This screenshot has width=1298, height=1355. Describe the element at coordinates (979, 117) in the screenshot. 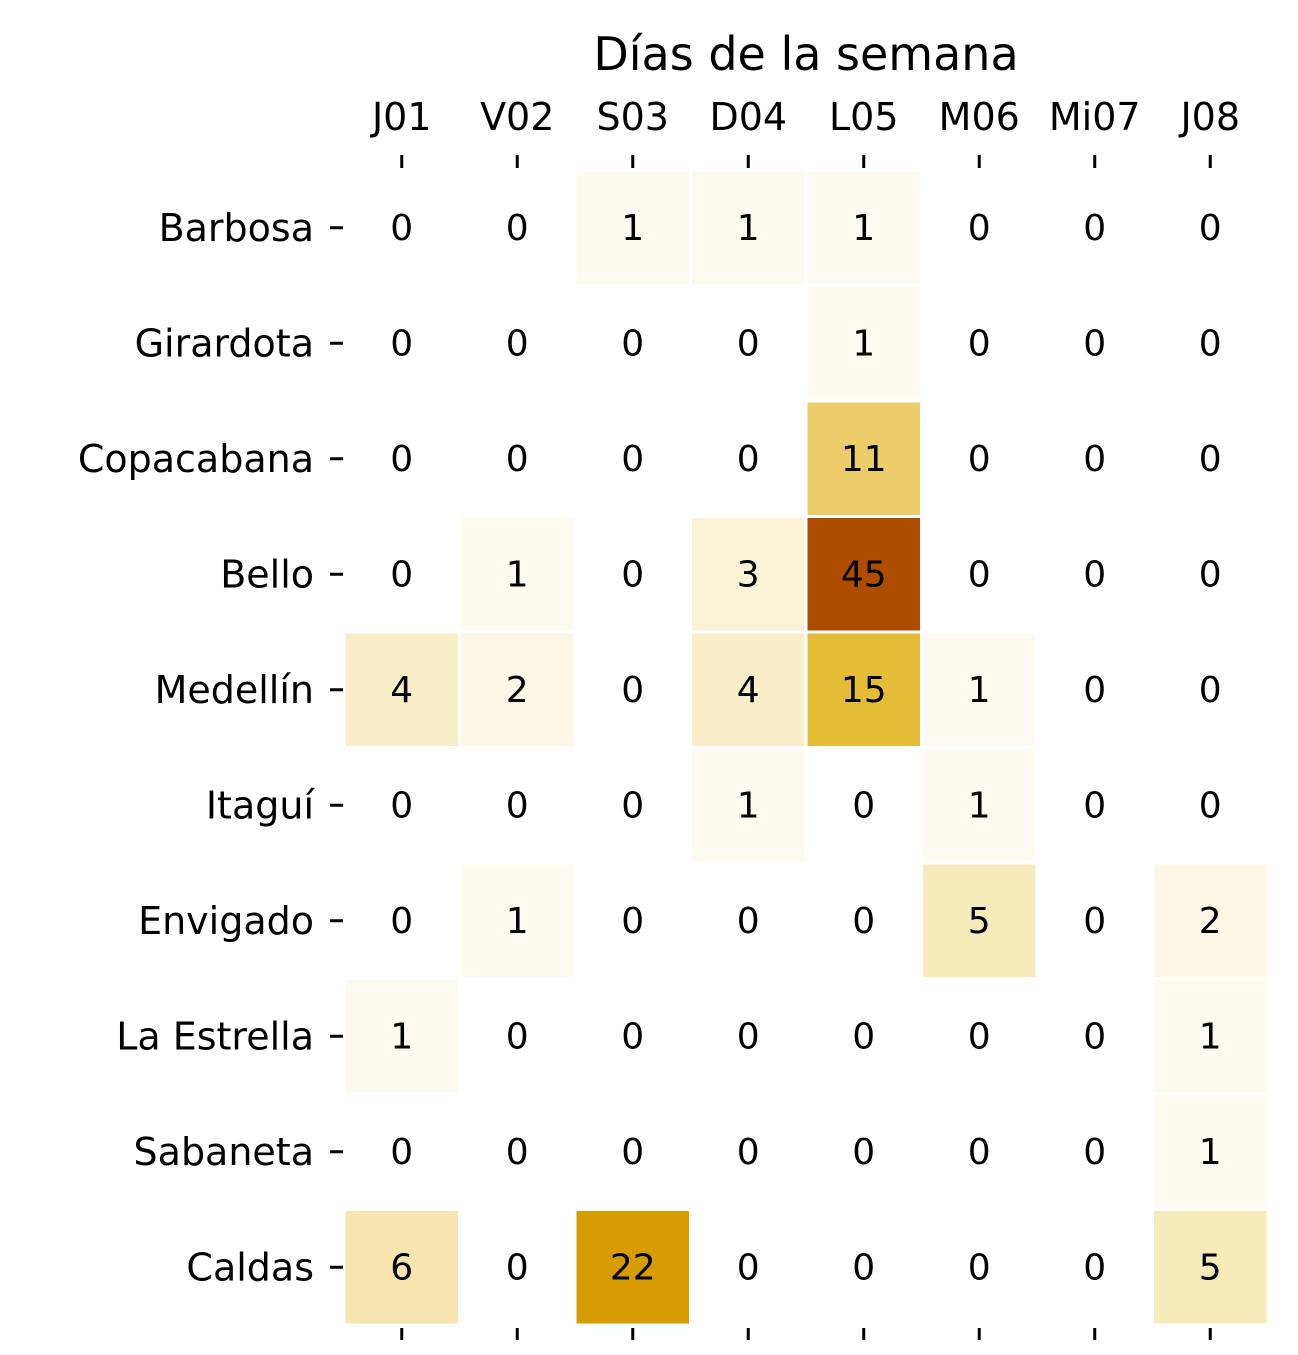

I see `x-tick-label: M06` at that location.